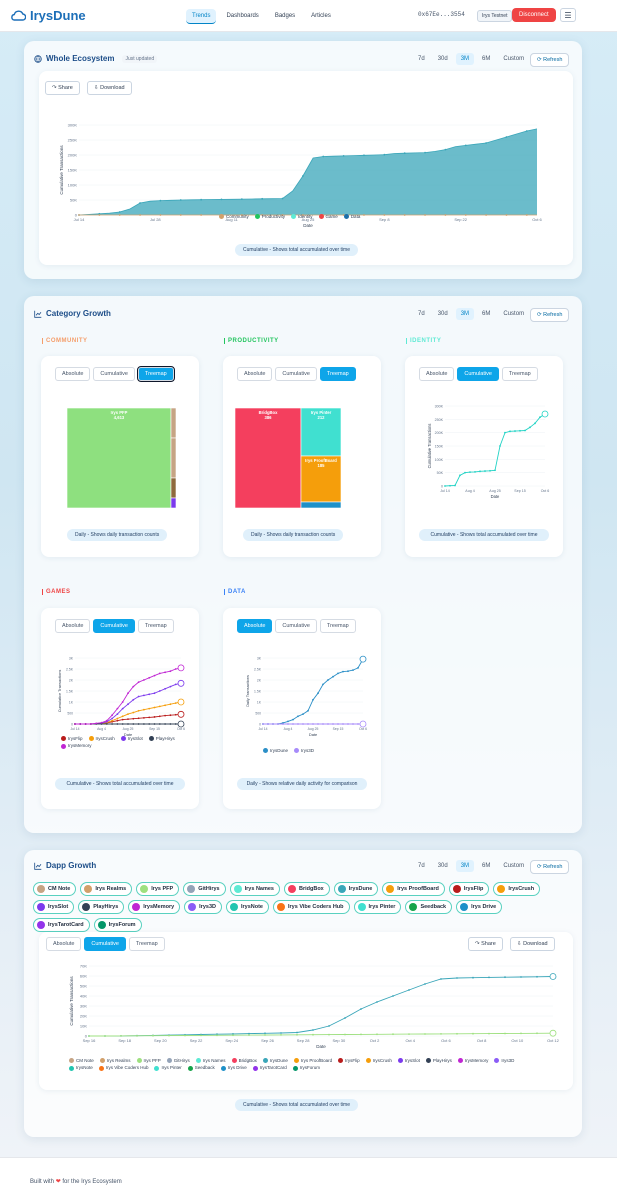 Image resolution: width=617 pixels, height=1200 pixels. I want to click on dapp-chip: IrysFlip, so click(469, 889).